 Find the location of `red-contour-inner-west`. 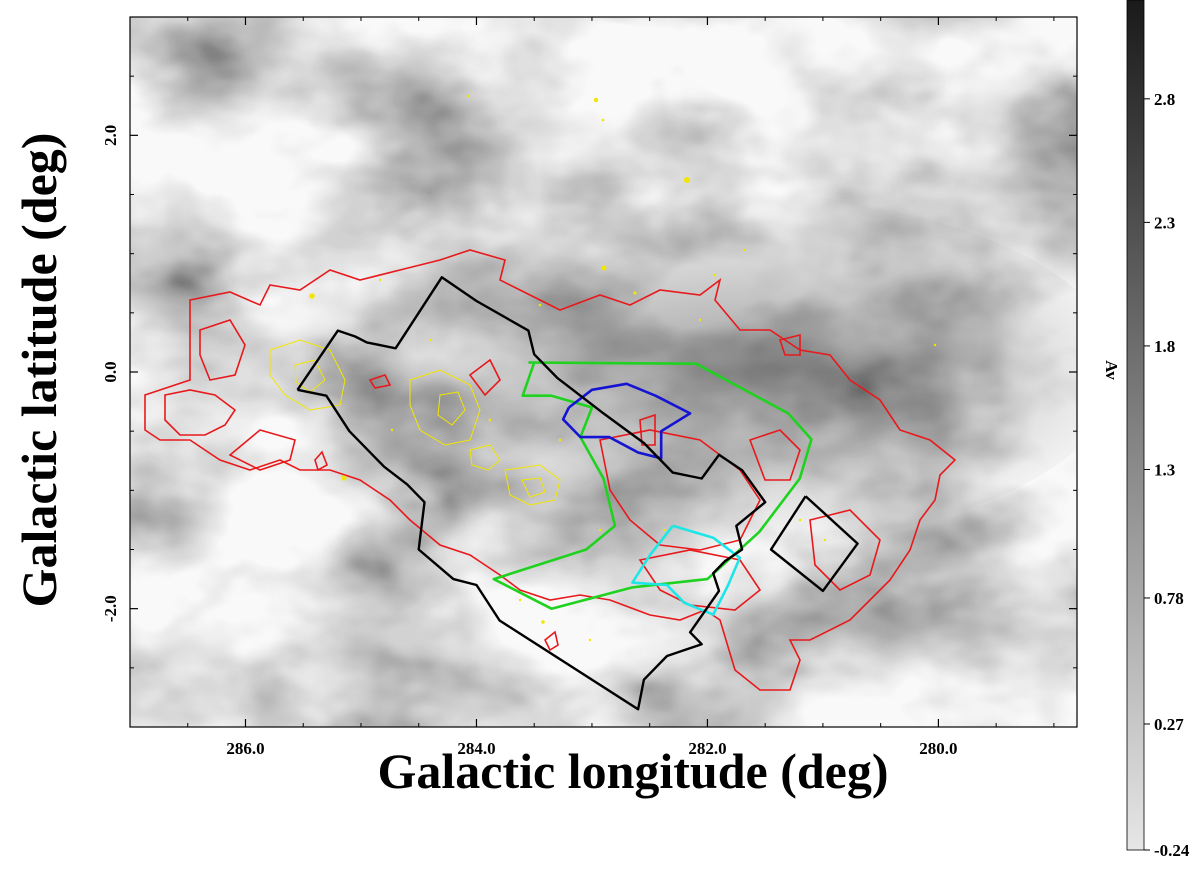

red-contour-inner-west is located at coordinates (200, 412).